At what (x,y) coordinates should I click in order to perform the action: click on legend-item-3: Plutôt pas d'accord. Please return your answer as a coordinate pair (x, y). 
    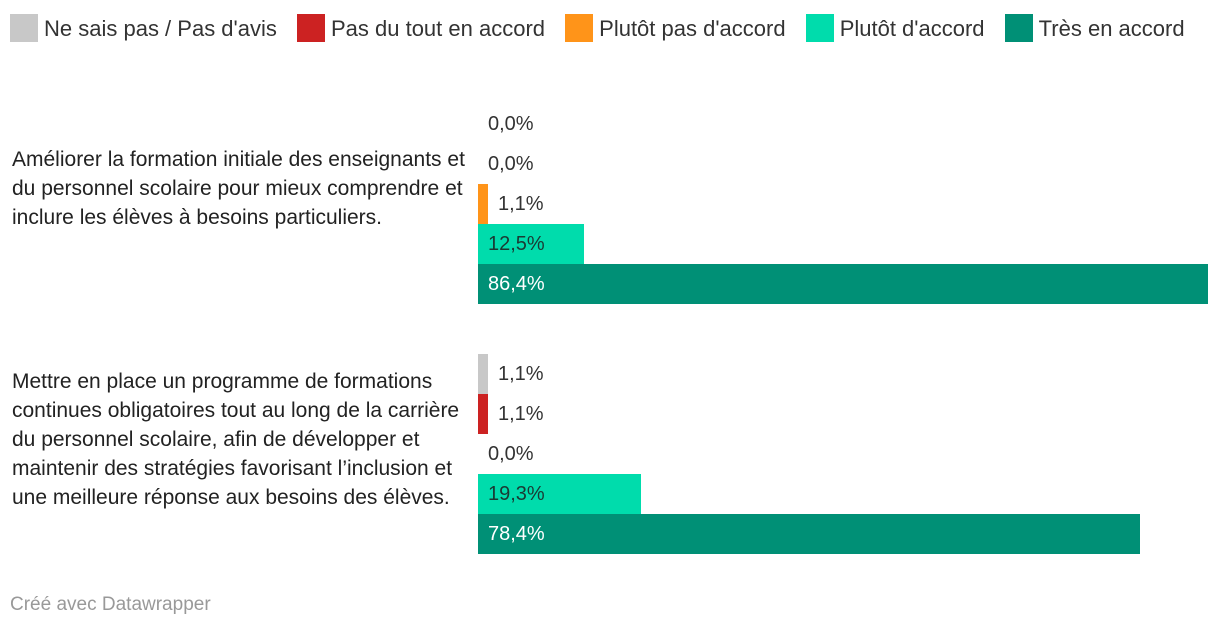
    Looking at the image, I should click on (675, 28).